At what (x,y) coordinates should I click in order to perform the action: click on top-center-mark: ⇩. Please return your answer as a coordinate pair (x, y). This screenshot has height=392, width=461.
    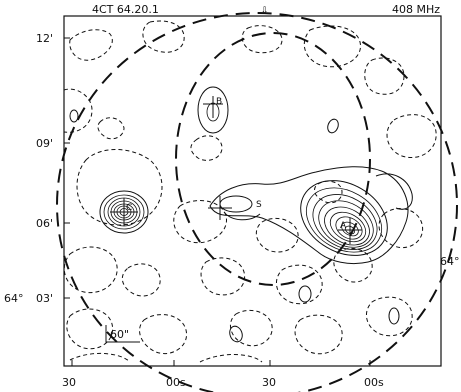
    Looking at the image, I should click on (265, 11).